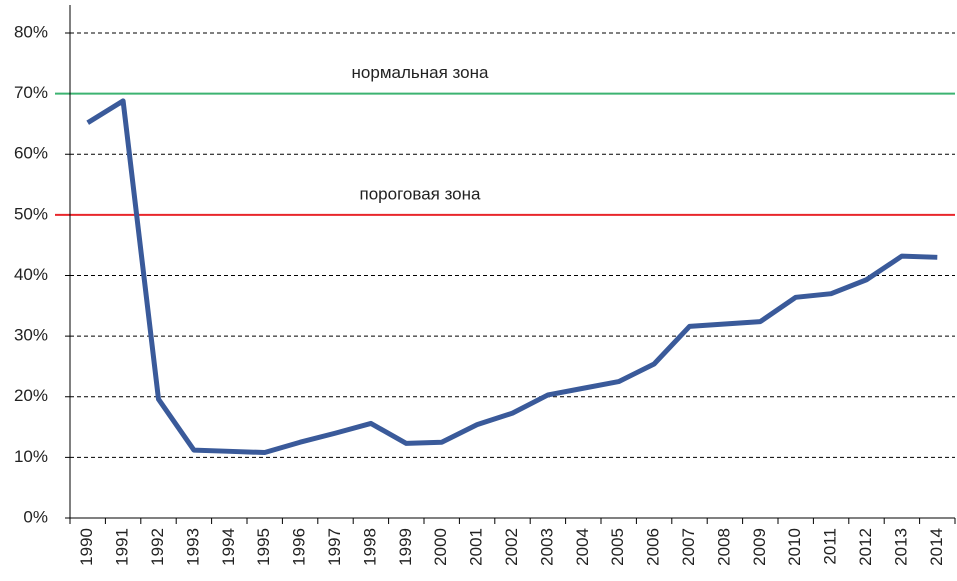 This screenshot has width=957, height=581. I want to click on x-tick-label: 2001, so click(476, 547).